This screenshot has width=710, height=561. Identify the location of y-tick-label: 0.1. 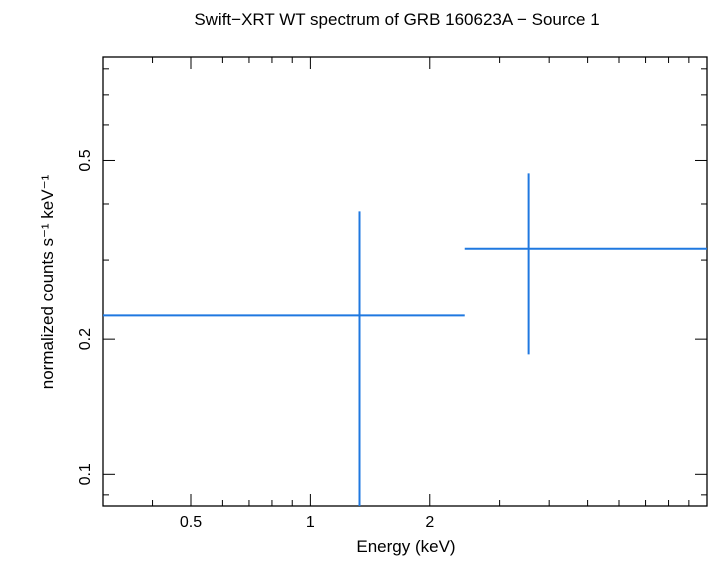
(85, 474).